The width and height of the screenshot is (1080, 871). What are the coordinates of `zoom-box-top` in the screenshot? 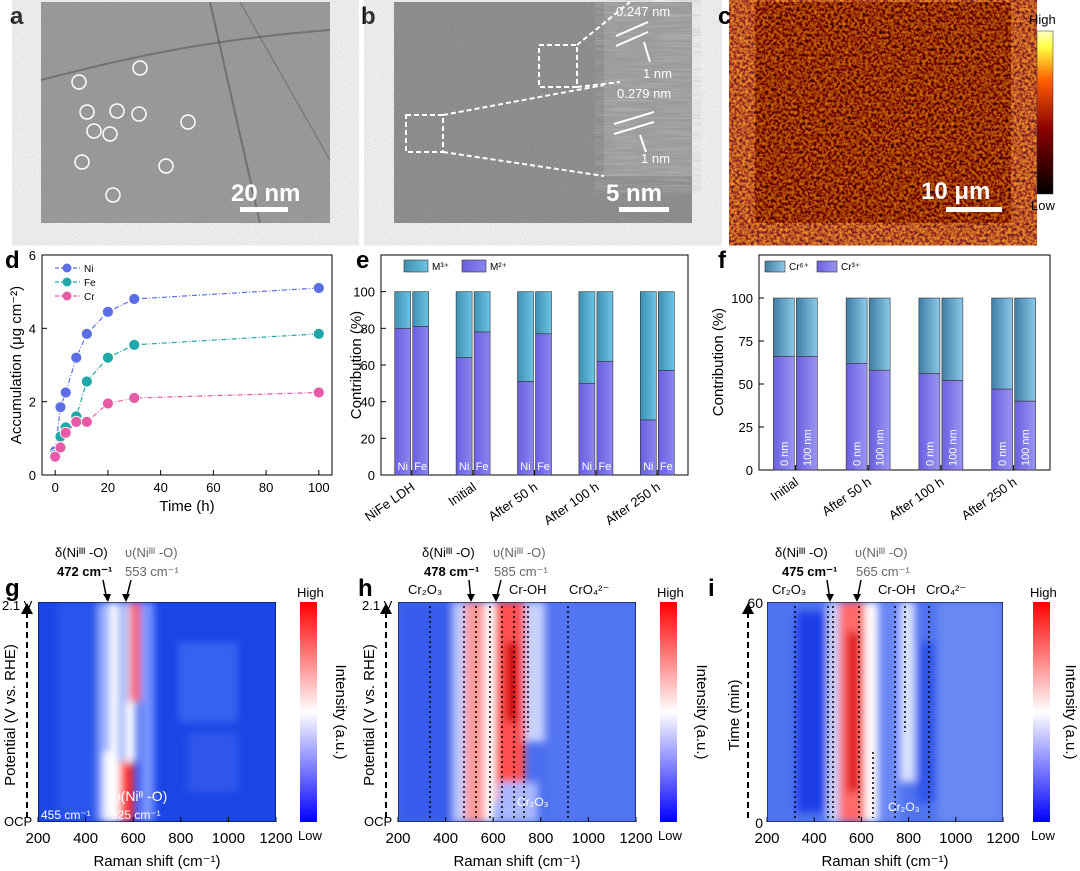 It's located at (558, 66).